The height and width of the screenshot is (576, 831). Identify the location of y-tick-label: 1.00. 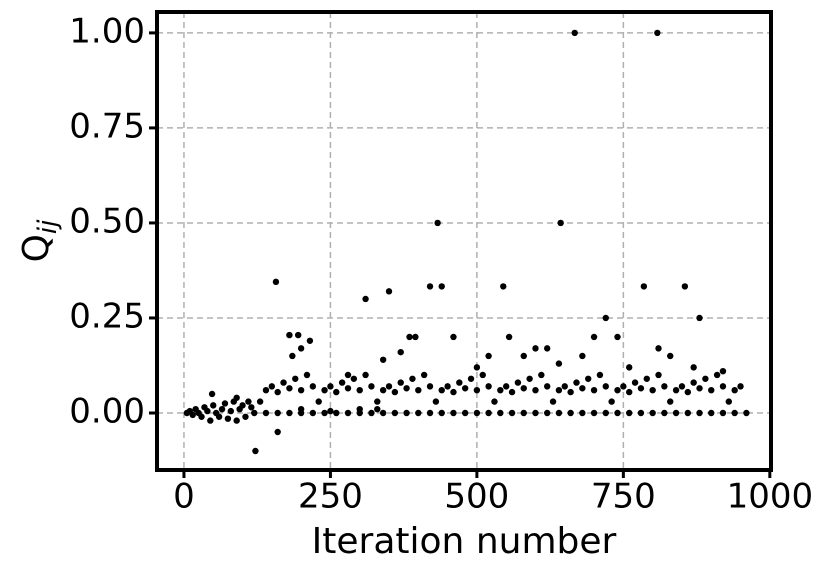
(107, 31).